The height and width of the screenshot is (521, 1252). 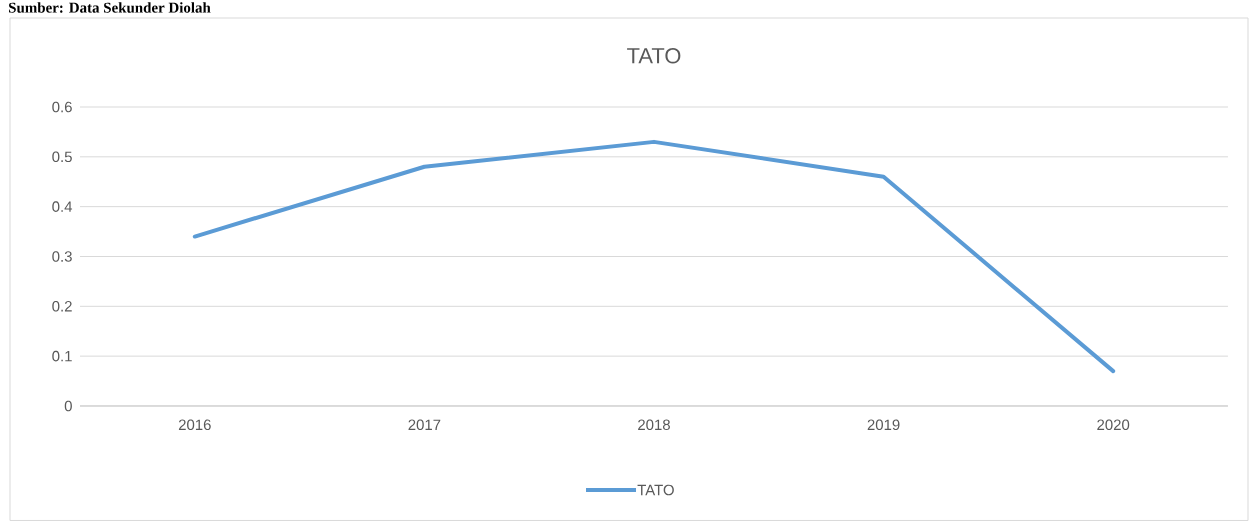 I want to click on x-tick-label: 2017, so click(x=424, y=425).